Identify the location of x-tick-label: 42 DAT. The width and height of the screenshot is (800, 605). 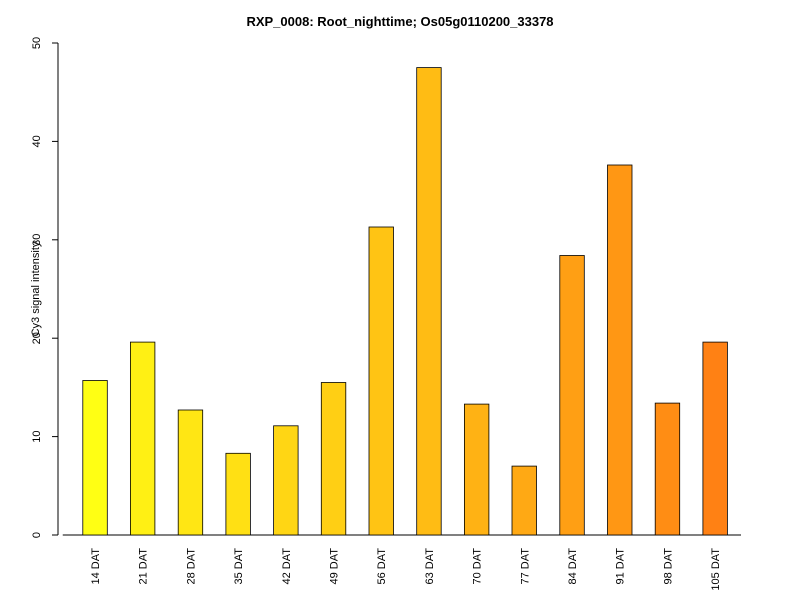
(287, 566).